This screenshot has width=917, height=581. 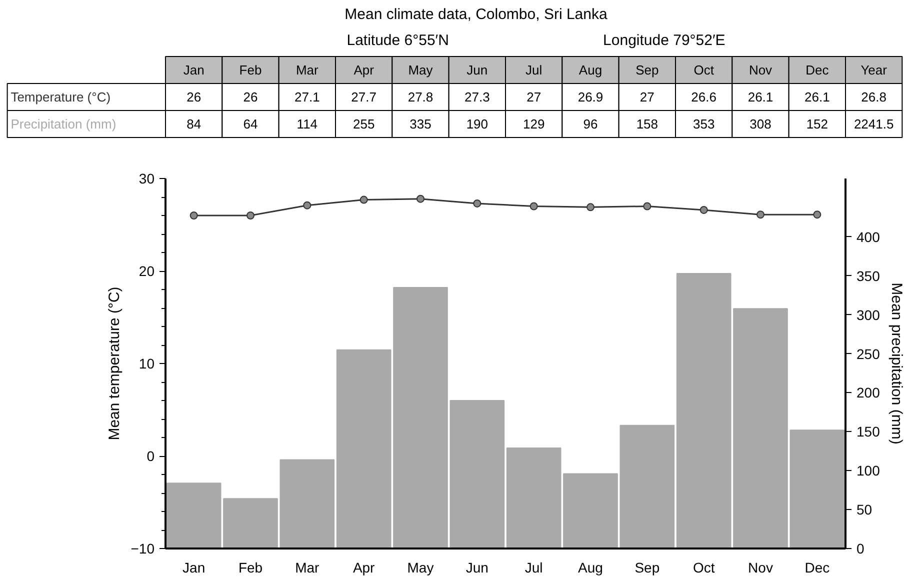 What do you see at coordinates (146, 364) in the screenshot?
I see `y-tick-label: 10` at bounding box center [146, 364].